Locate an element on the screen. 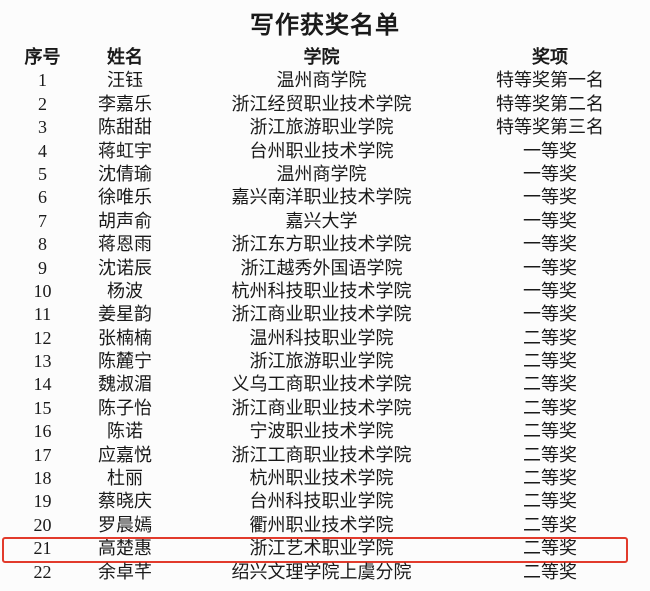  cell-name: 陈甜甜 is located at coordinates (125, 127).